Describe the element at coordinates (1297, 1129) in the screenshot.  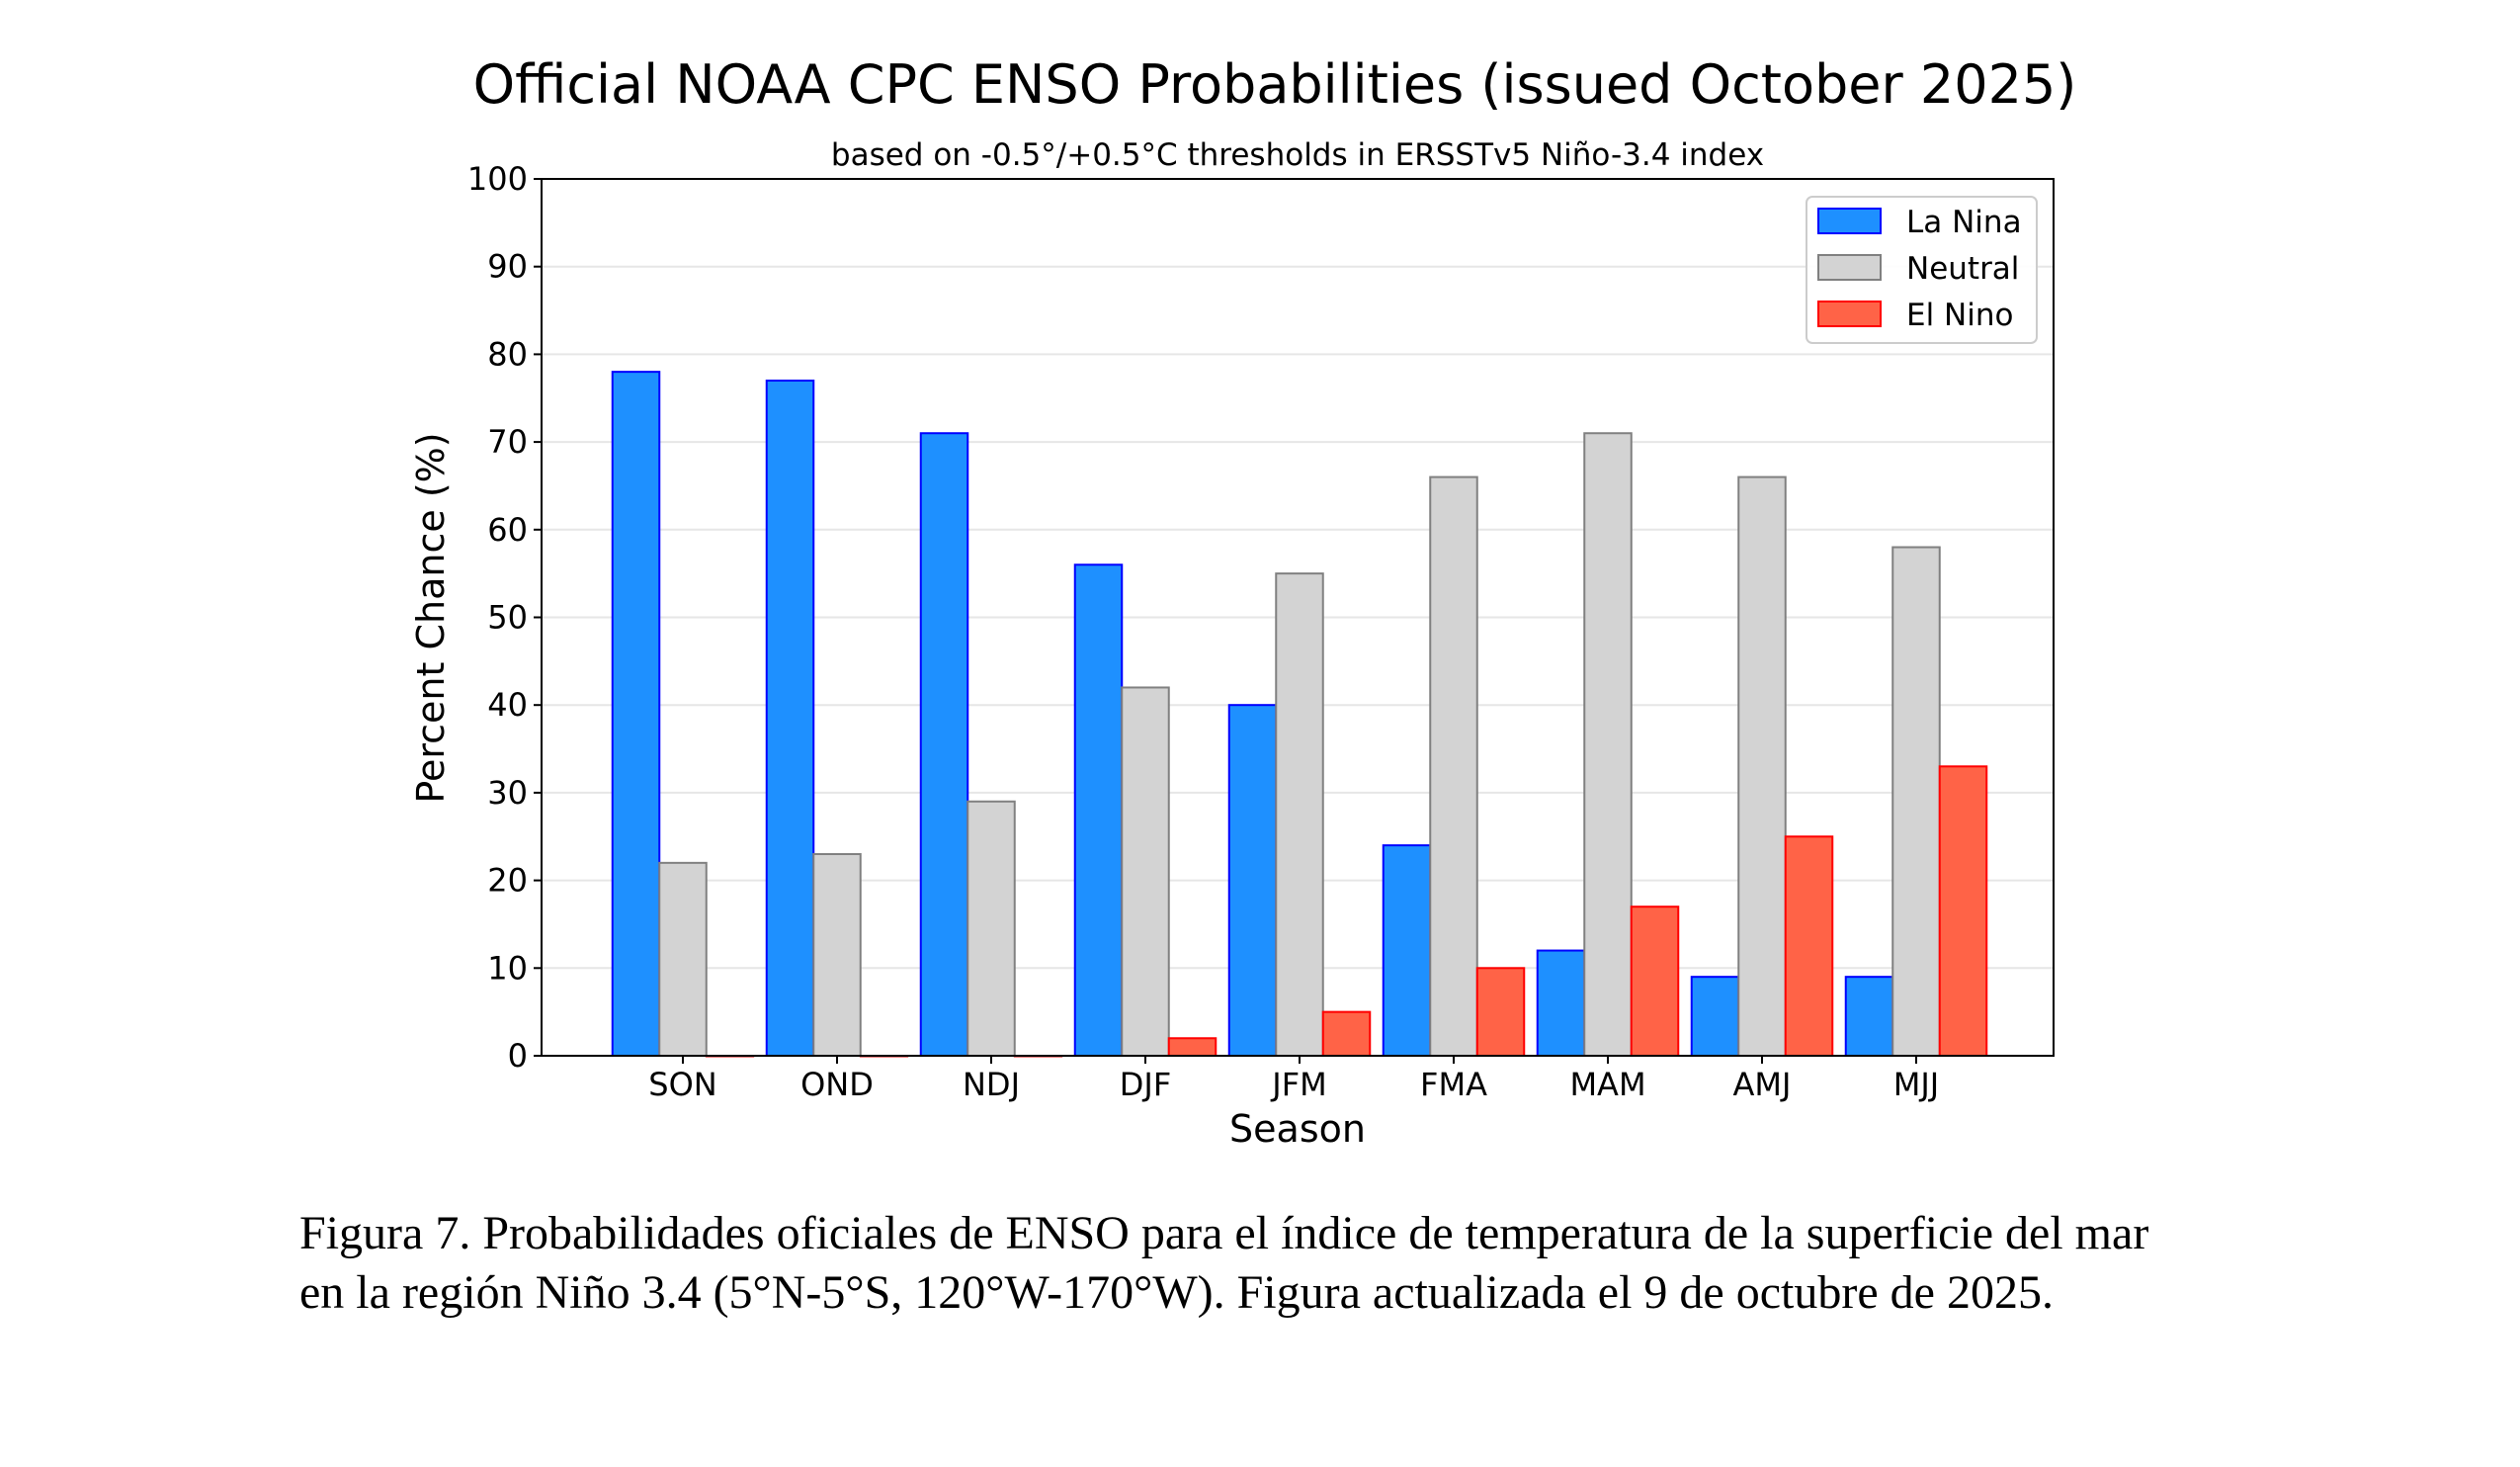
I see `x-axis-label: Season` at that location.